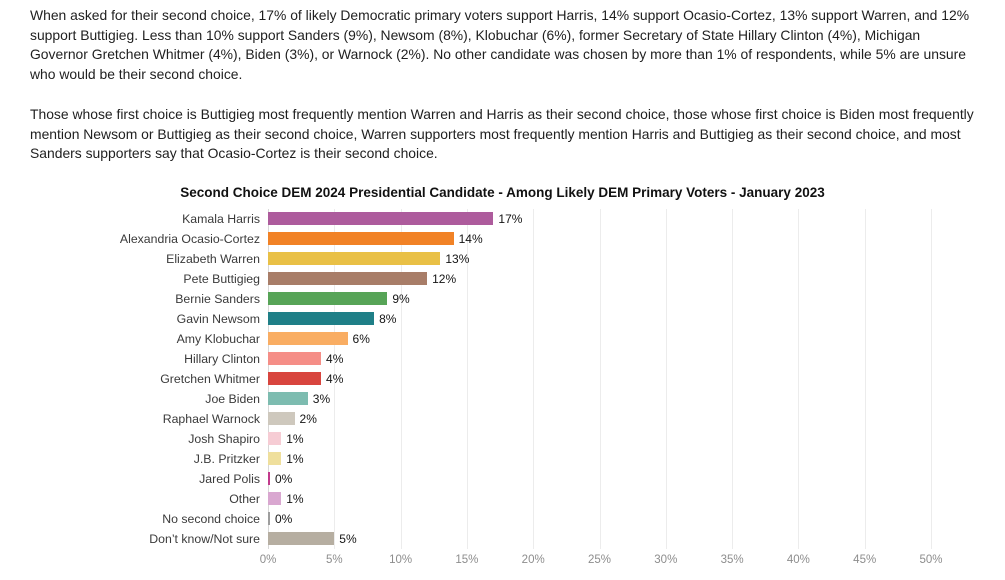 The height and width of the screenshot is (580, 1005). What do you see at coordinates (732, 559) in the screenshot?
I see `x-tick-label: 35%` at bounding box center [732, 559].